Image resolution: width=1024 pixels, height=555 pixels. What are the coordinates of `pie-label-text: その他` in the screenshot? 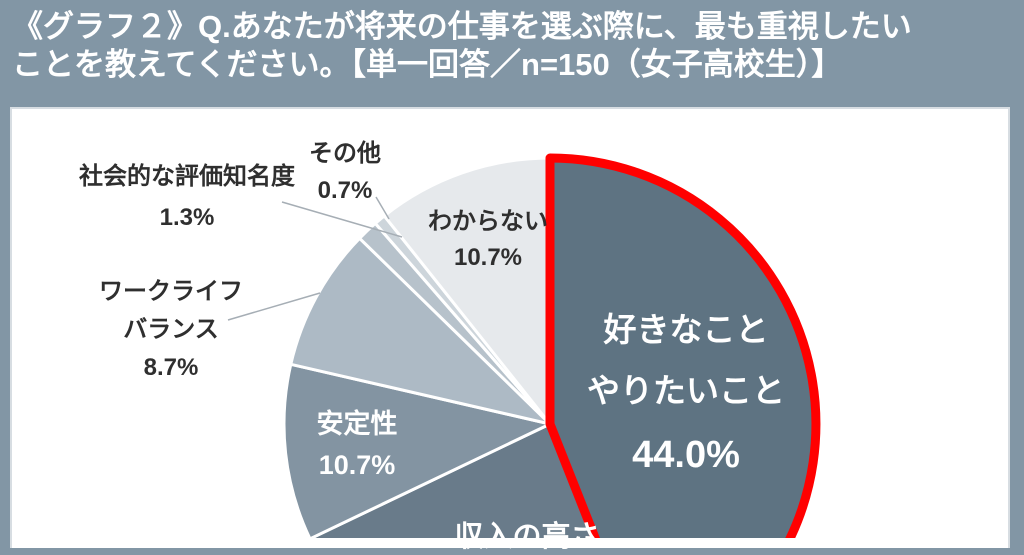 It's located at (345, 153).